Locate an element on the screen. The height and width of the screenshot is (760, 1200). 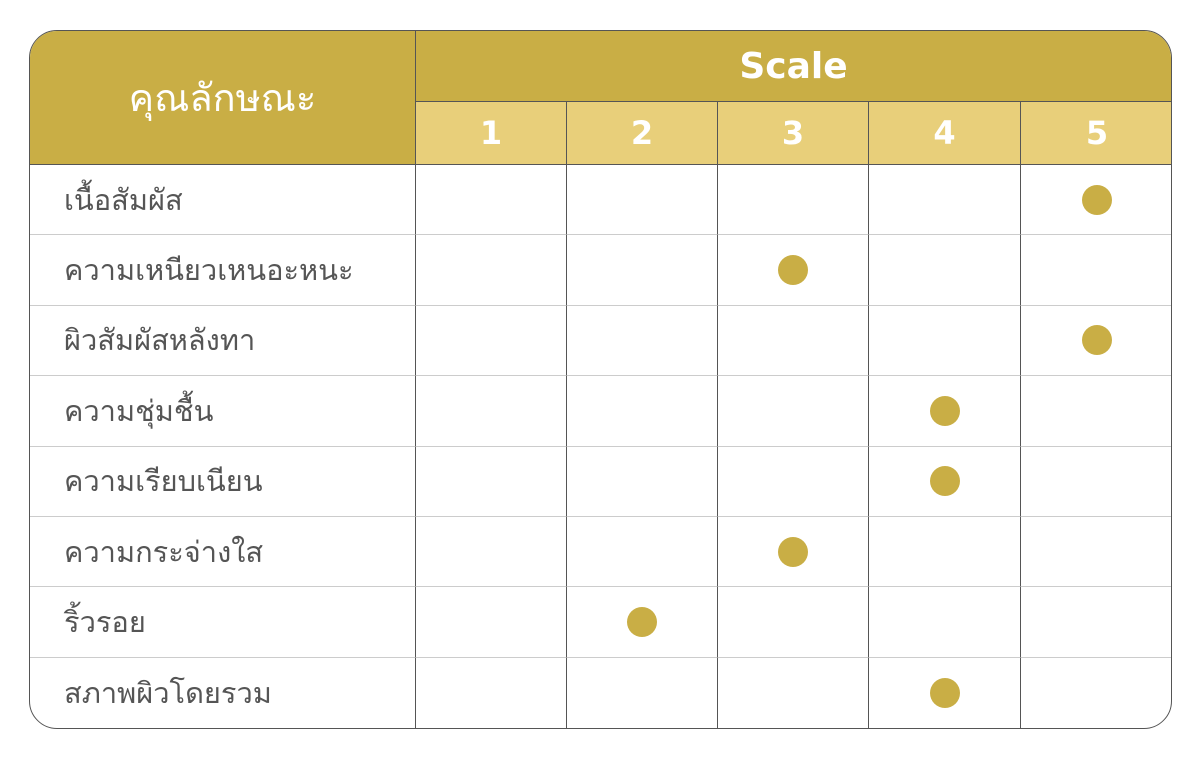
row-label: ความเรียบเนียน is located at coordinates (223, 481).